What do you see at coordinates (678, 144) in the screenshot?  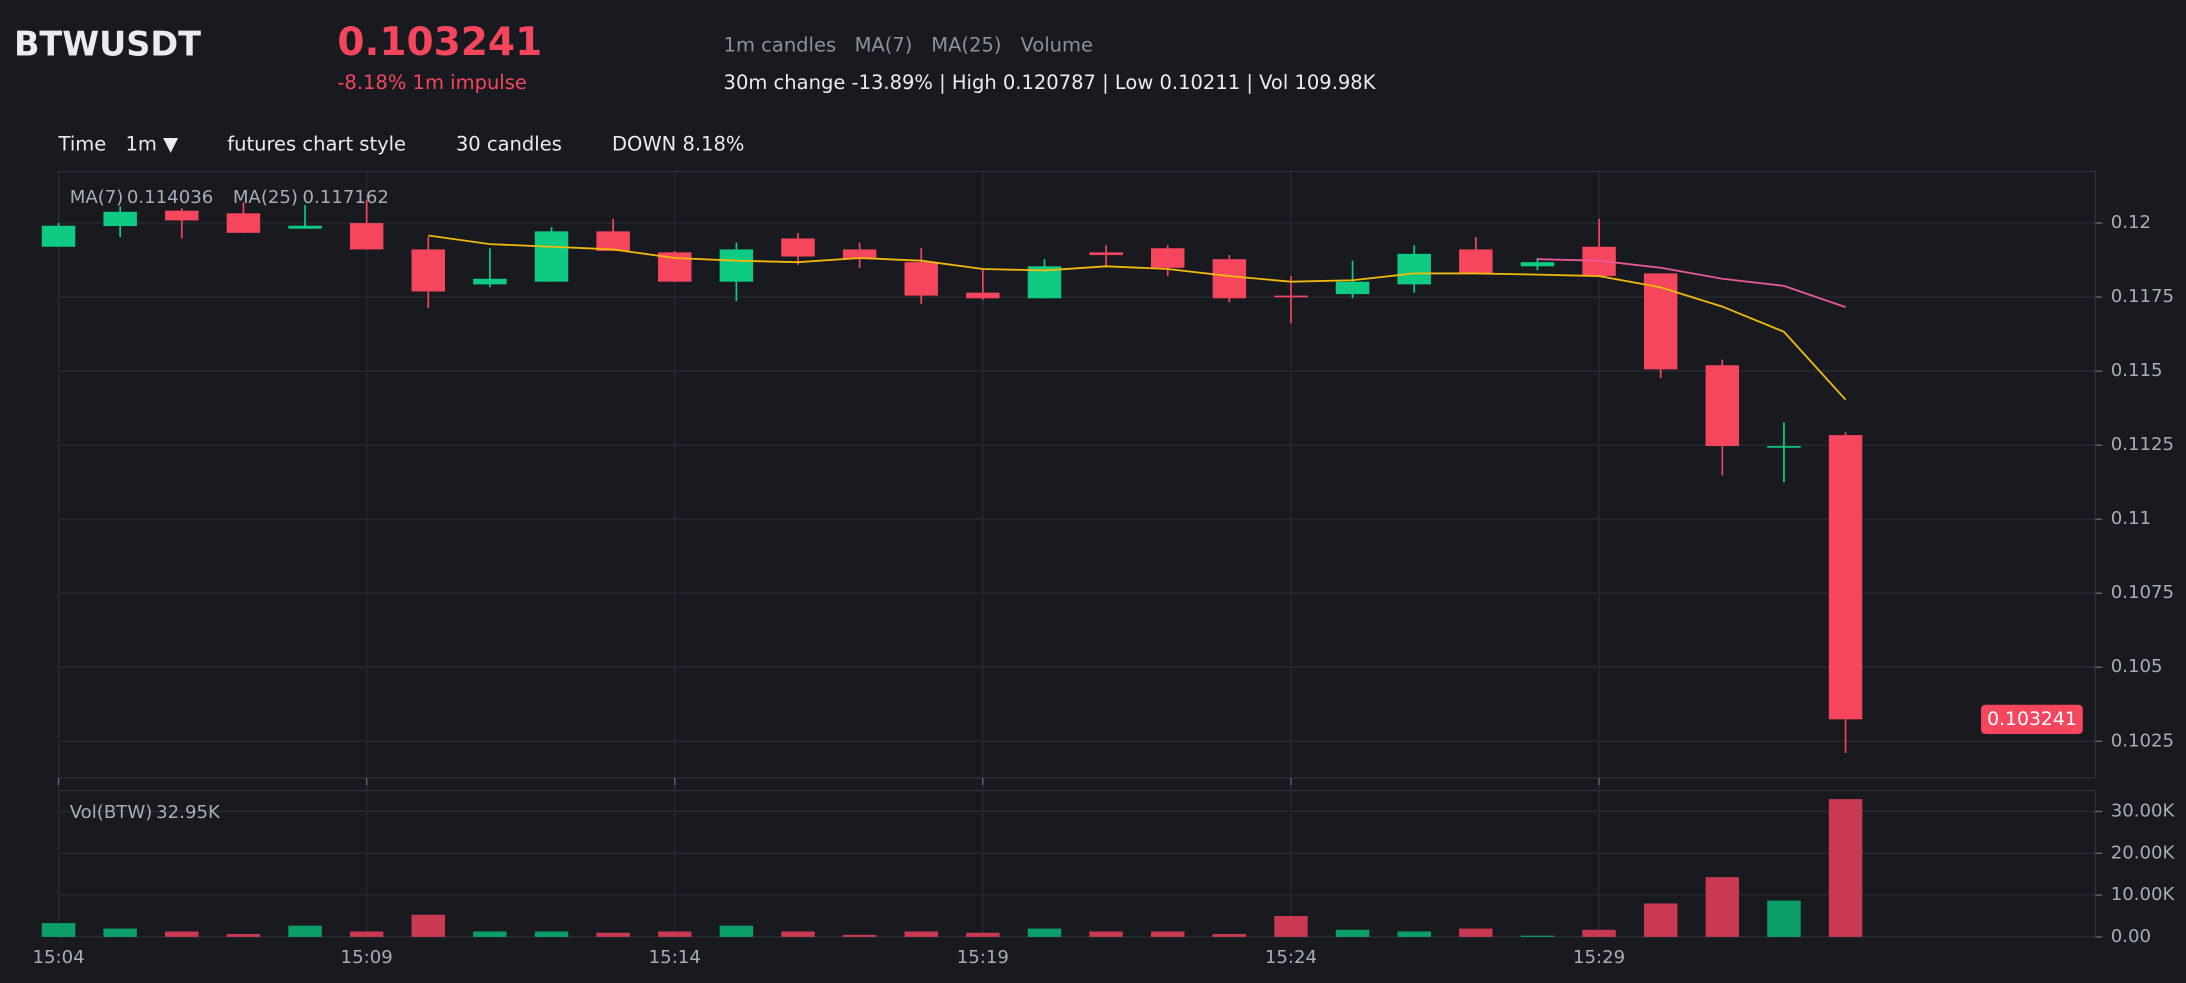 I see `direction: DOWN 8.18%` at bounding box center [678, 144].